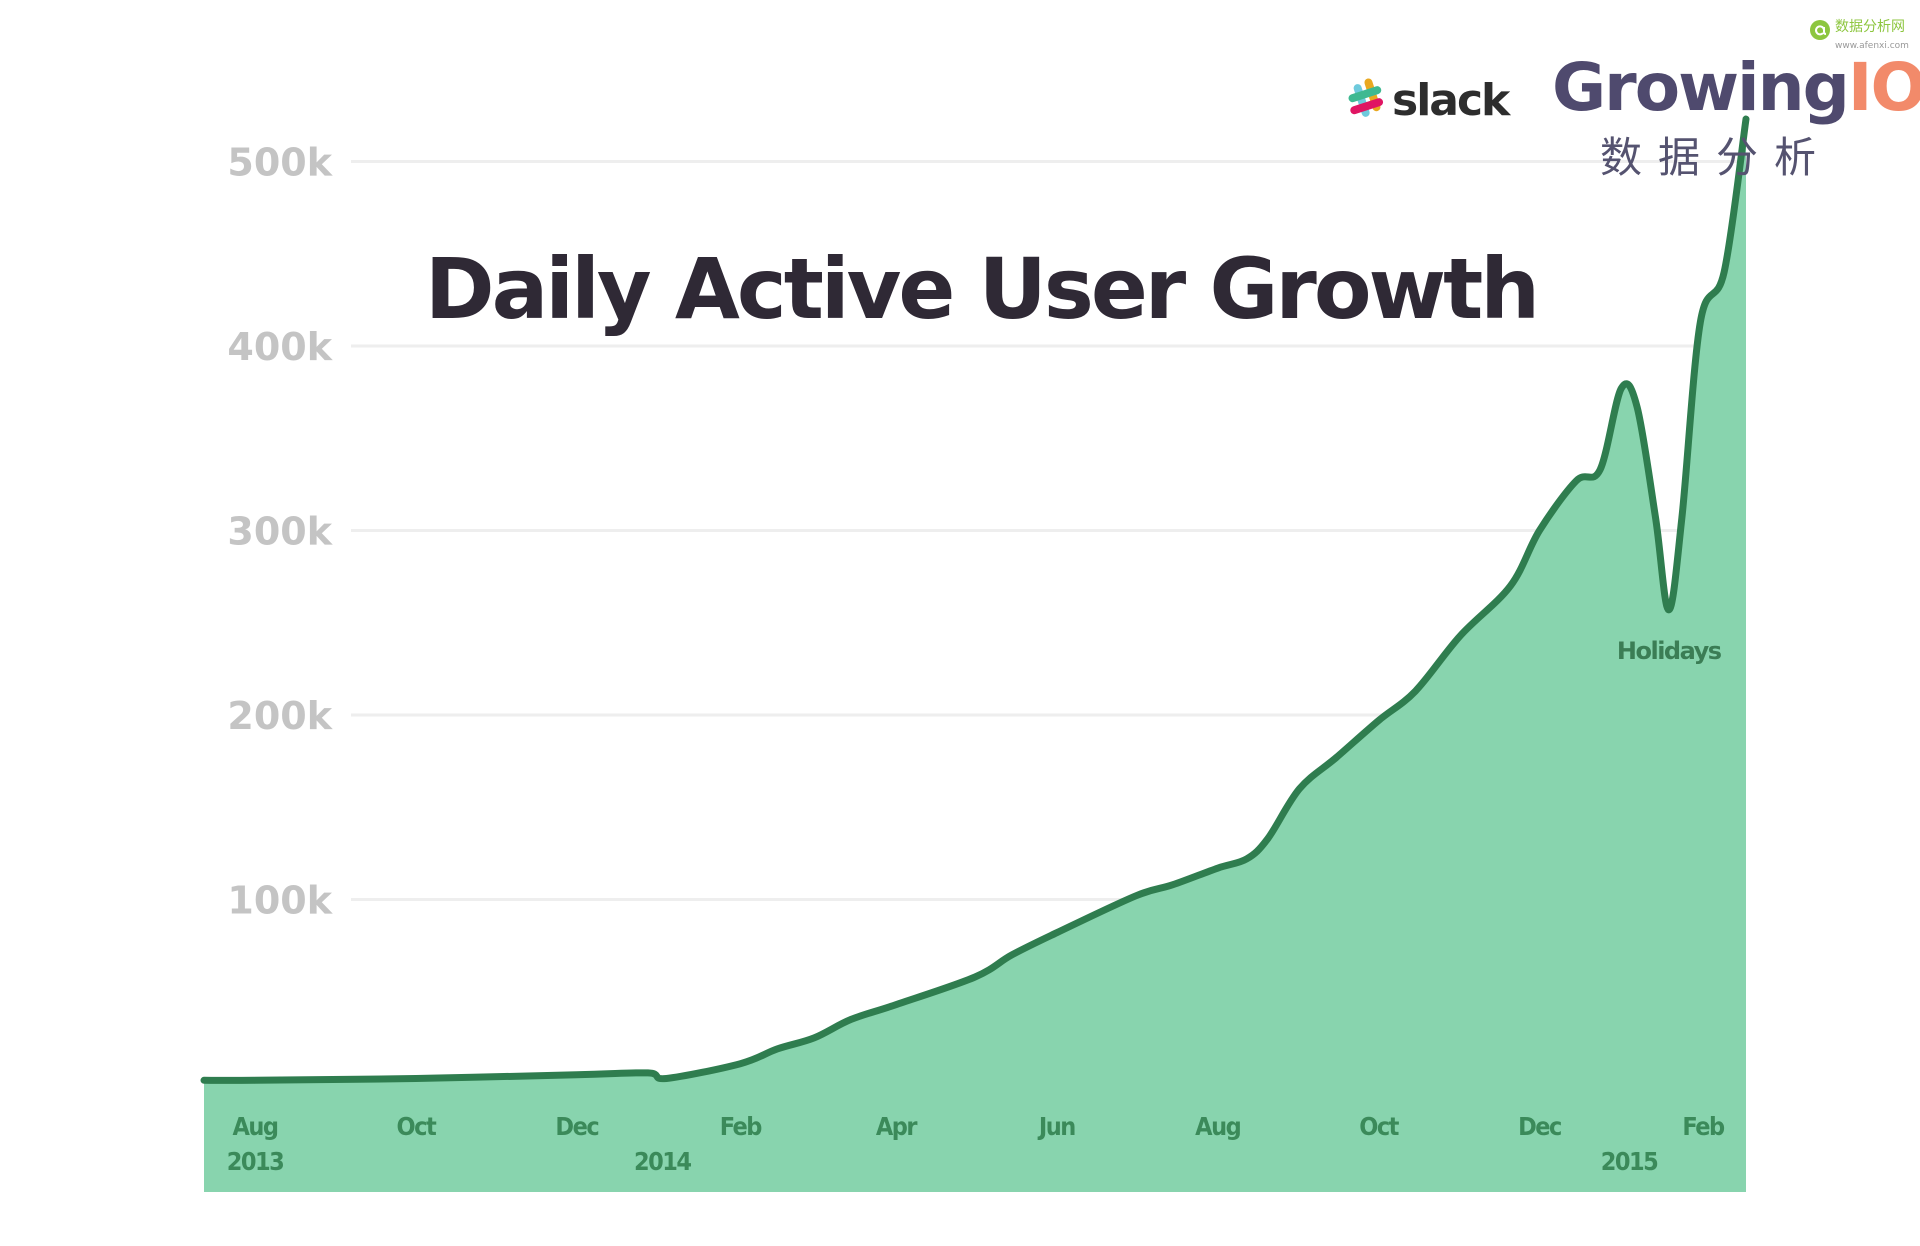  I want to click on y-tick-label: 300k, so click(279, 532).